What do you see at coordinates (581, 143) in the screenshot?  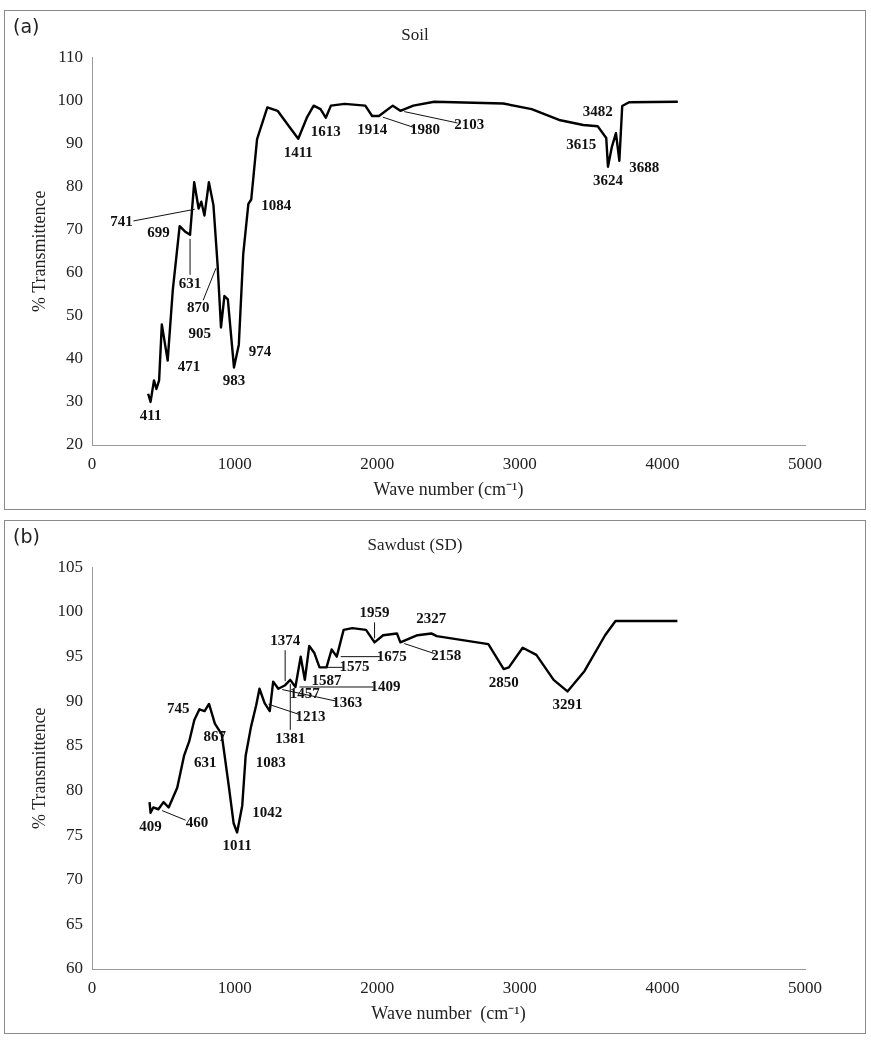 I see `annotation: 3615` at bounding box center [581, 143].